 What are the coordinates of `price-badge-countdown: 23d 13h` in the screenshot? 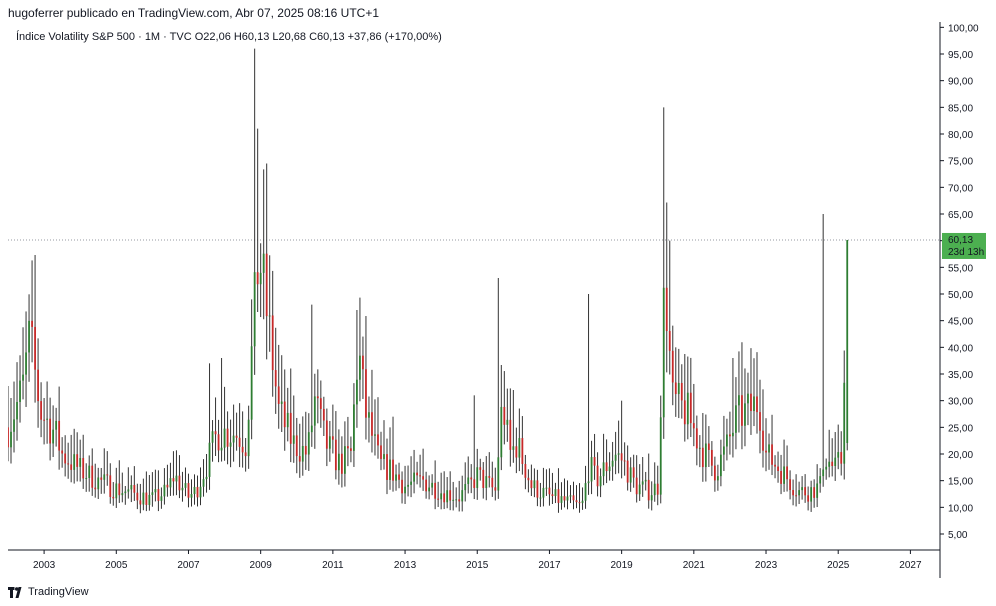 It's located at (966, 252).